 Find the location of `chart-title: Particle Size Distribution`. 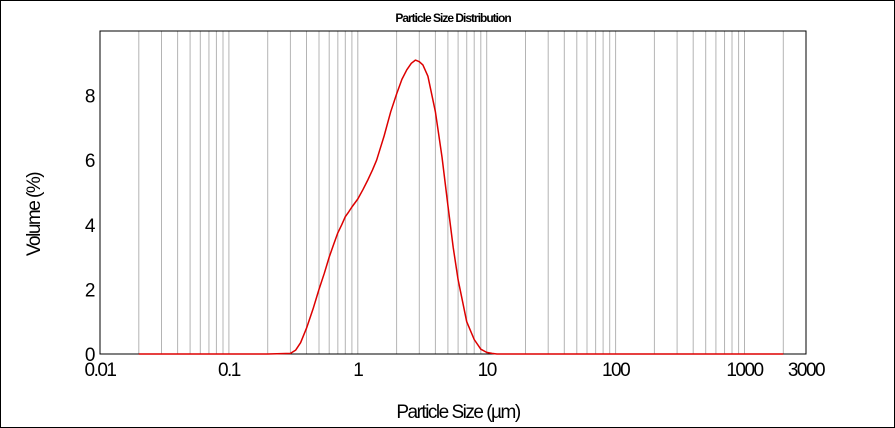

chart-title: Particle Size Distribution is located at coordinates (453, 18).